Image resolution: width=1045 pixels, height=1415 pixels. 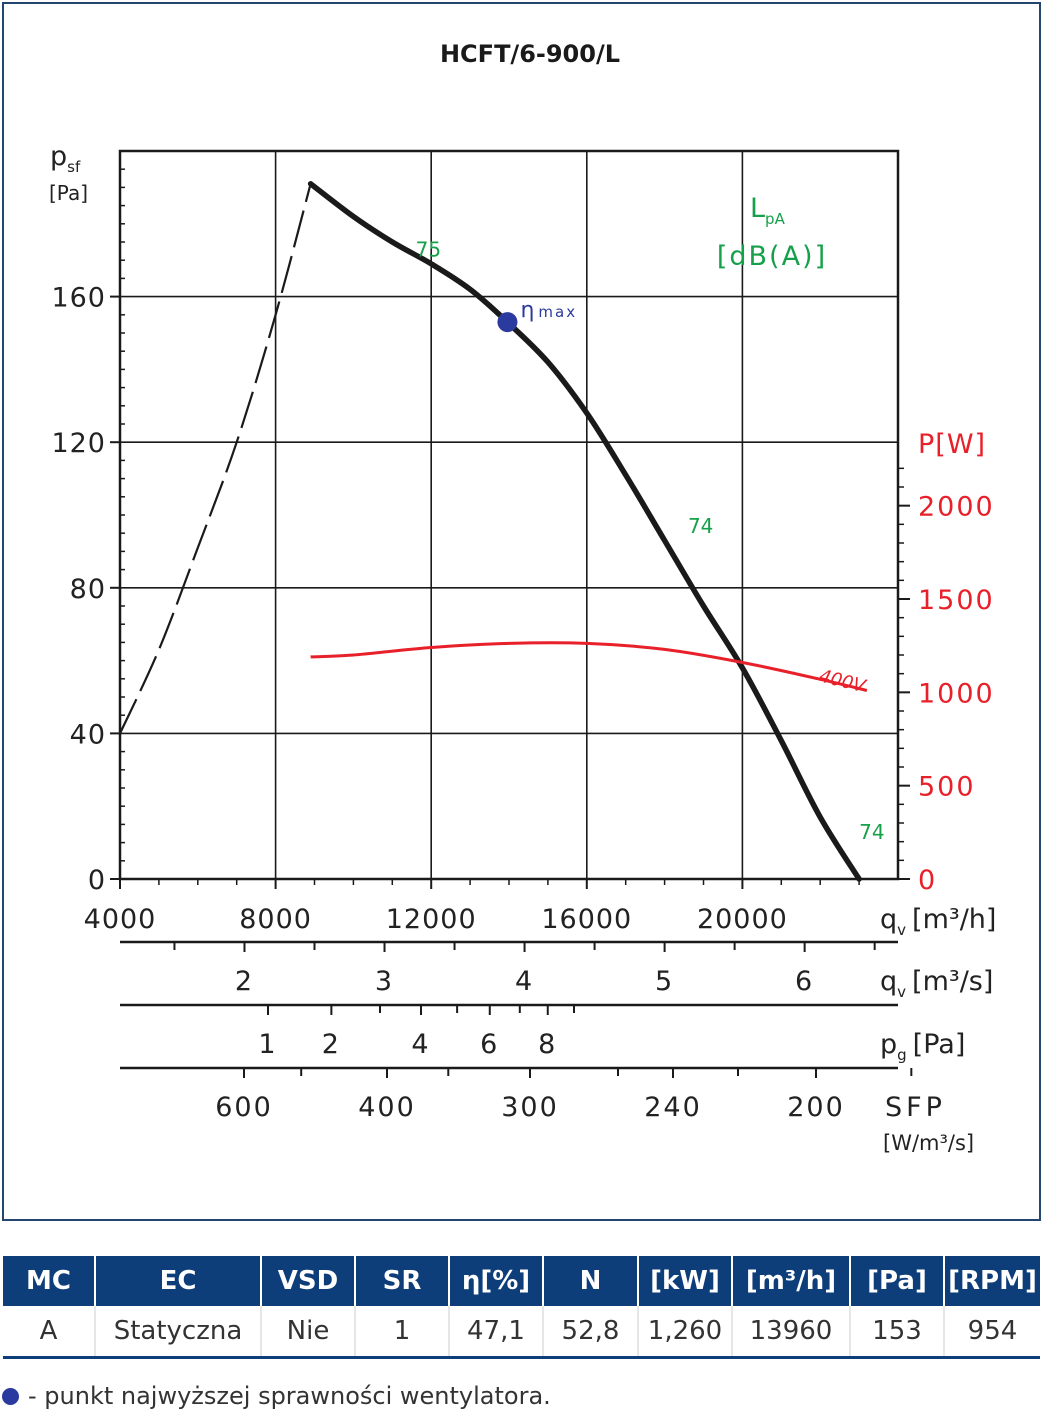 What do you see at coordinates (956, 507) in the screenshot?
I see `y2-tick-label: 2000` at bounding box center [956, 507].